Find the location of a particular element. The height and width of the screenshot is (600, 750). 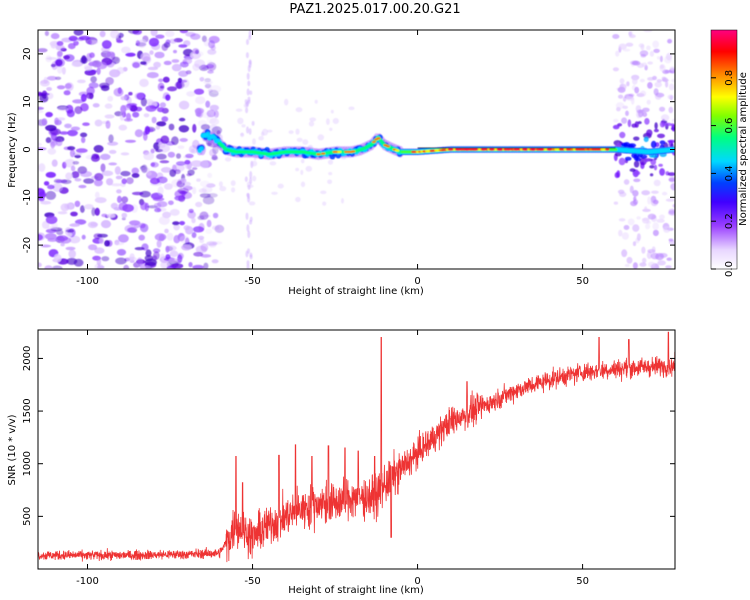

spectrogram-y-label: Frequency (Hz) is located at coordinates (12, 150).